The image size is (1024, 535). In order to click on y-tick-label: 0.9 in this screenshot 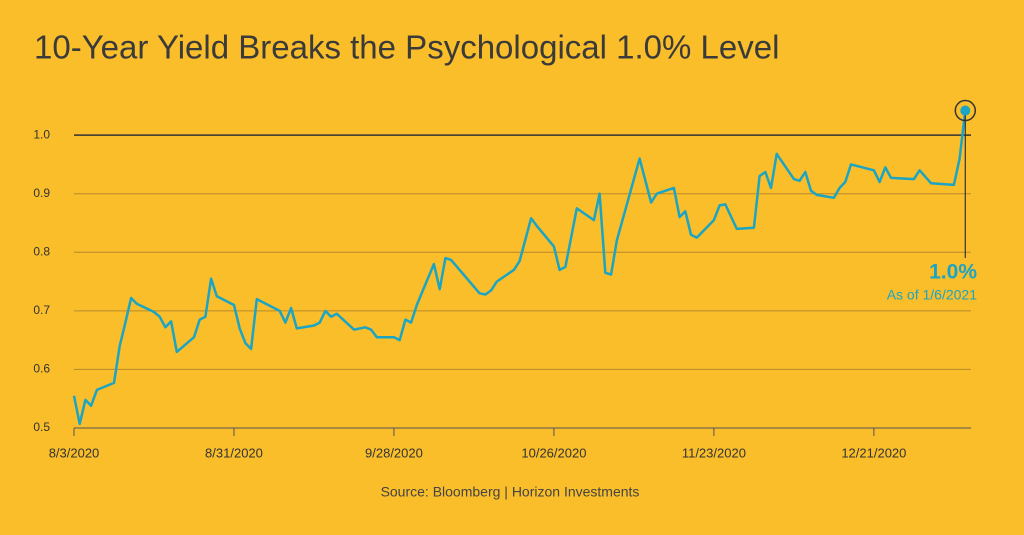, I will do `click(41, 193)`.